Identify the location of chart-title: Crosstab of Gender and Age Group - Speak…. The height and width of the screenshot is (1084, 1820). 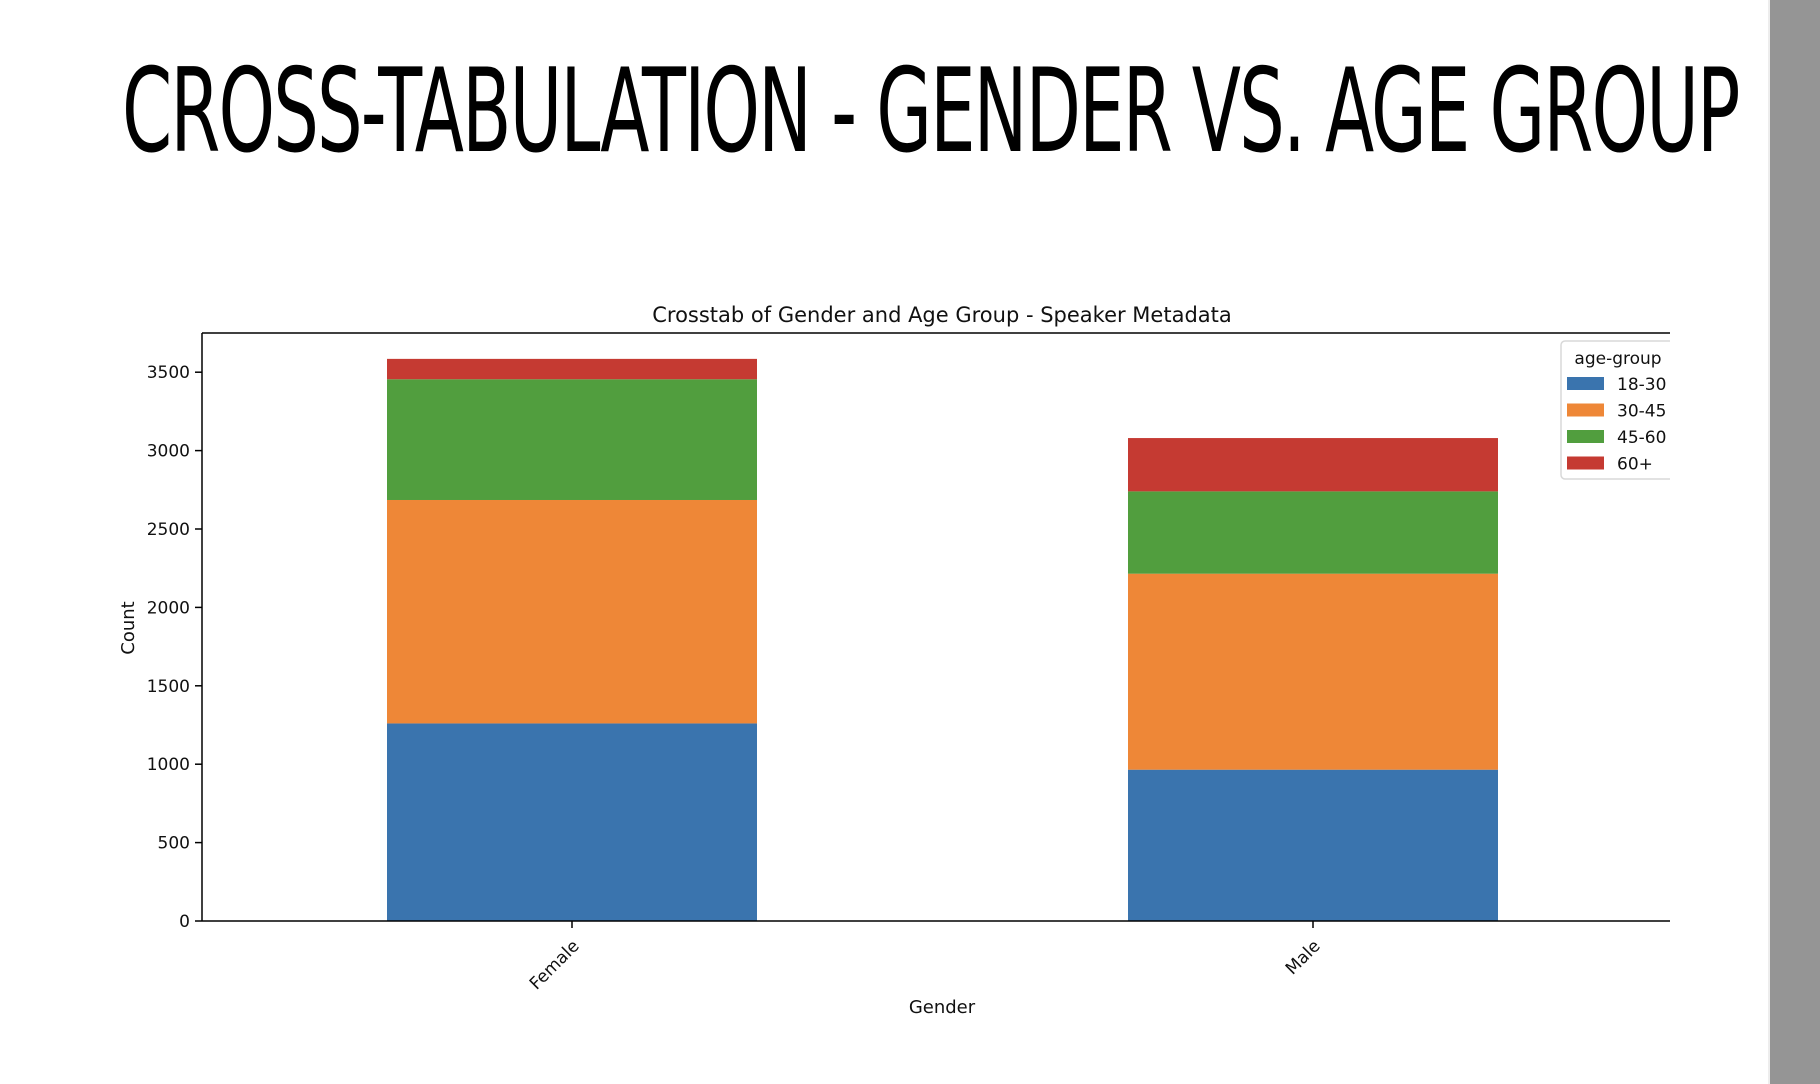
(942, 315).